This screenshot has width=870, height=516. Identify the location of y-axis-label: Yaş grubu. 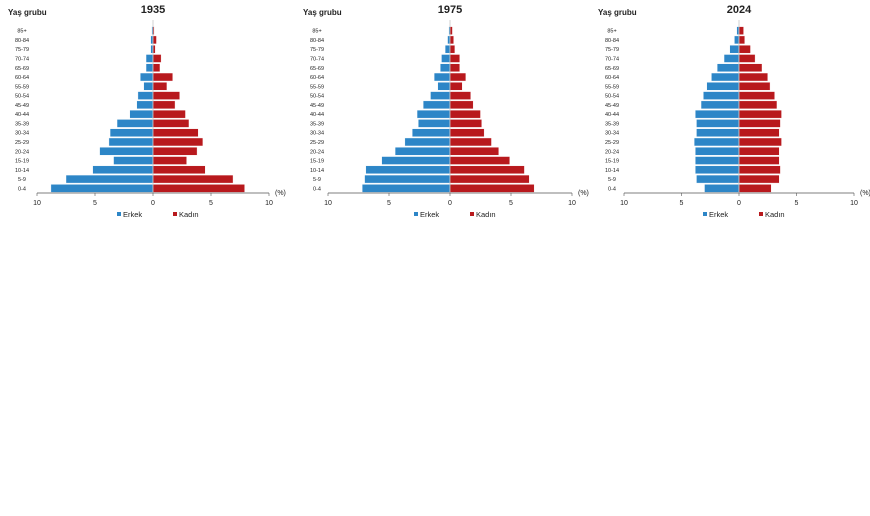
(27, 12).